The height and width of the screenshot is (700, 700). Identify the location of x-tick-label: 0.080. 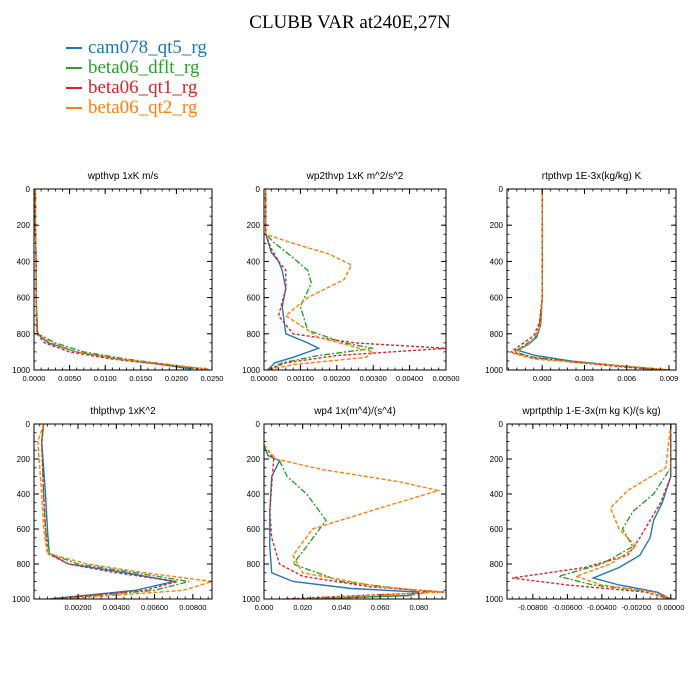
(419, 607).